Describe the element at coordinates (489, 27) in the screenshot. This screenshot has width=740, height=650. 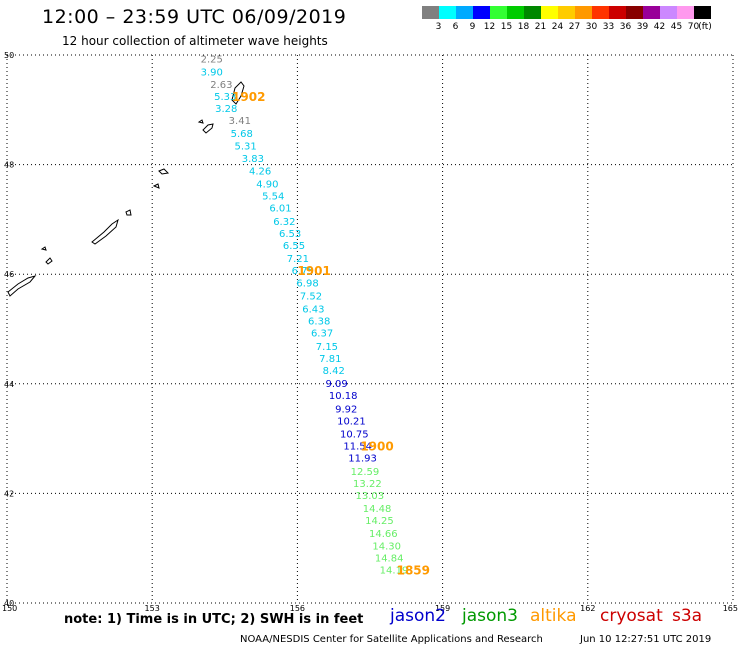
I see `legend-tick: 12` at that location.